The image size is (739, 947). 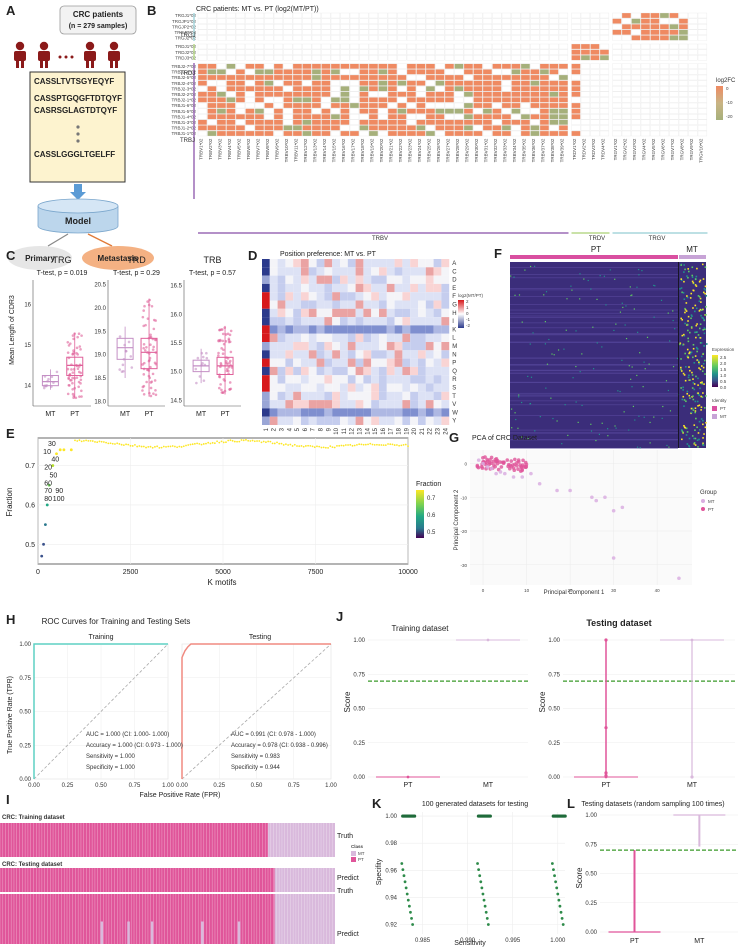 What do you see at coordinates (465, 464) in the screenshot?
I see `g-ytick: 0` at bounding box center [465, 464].